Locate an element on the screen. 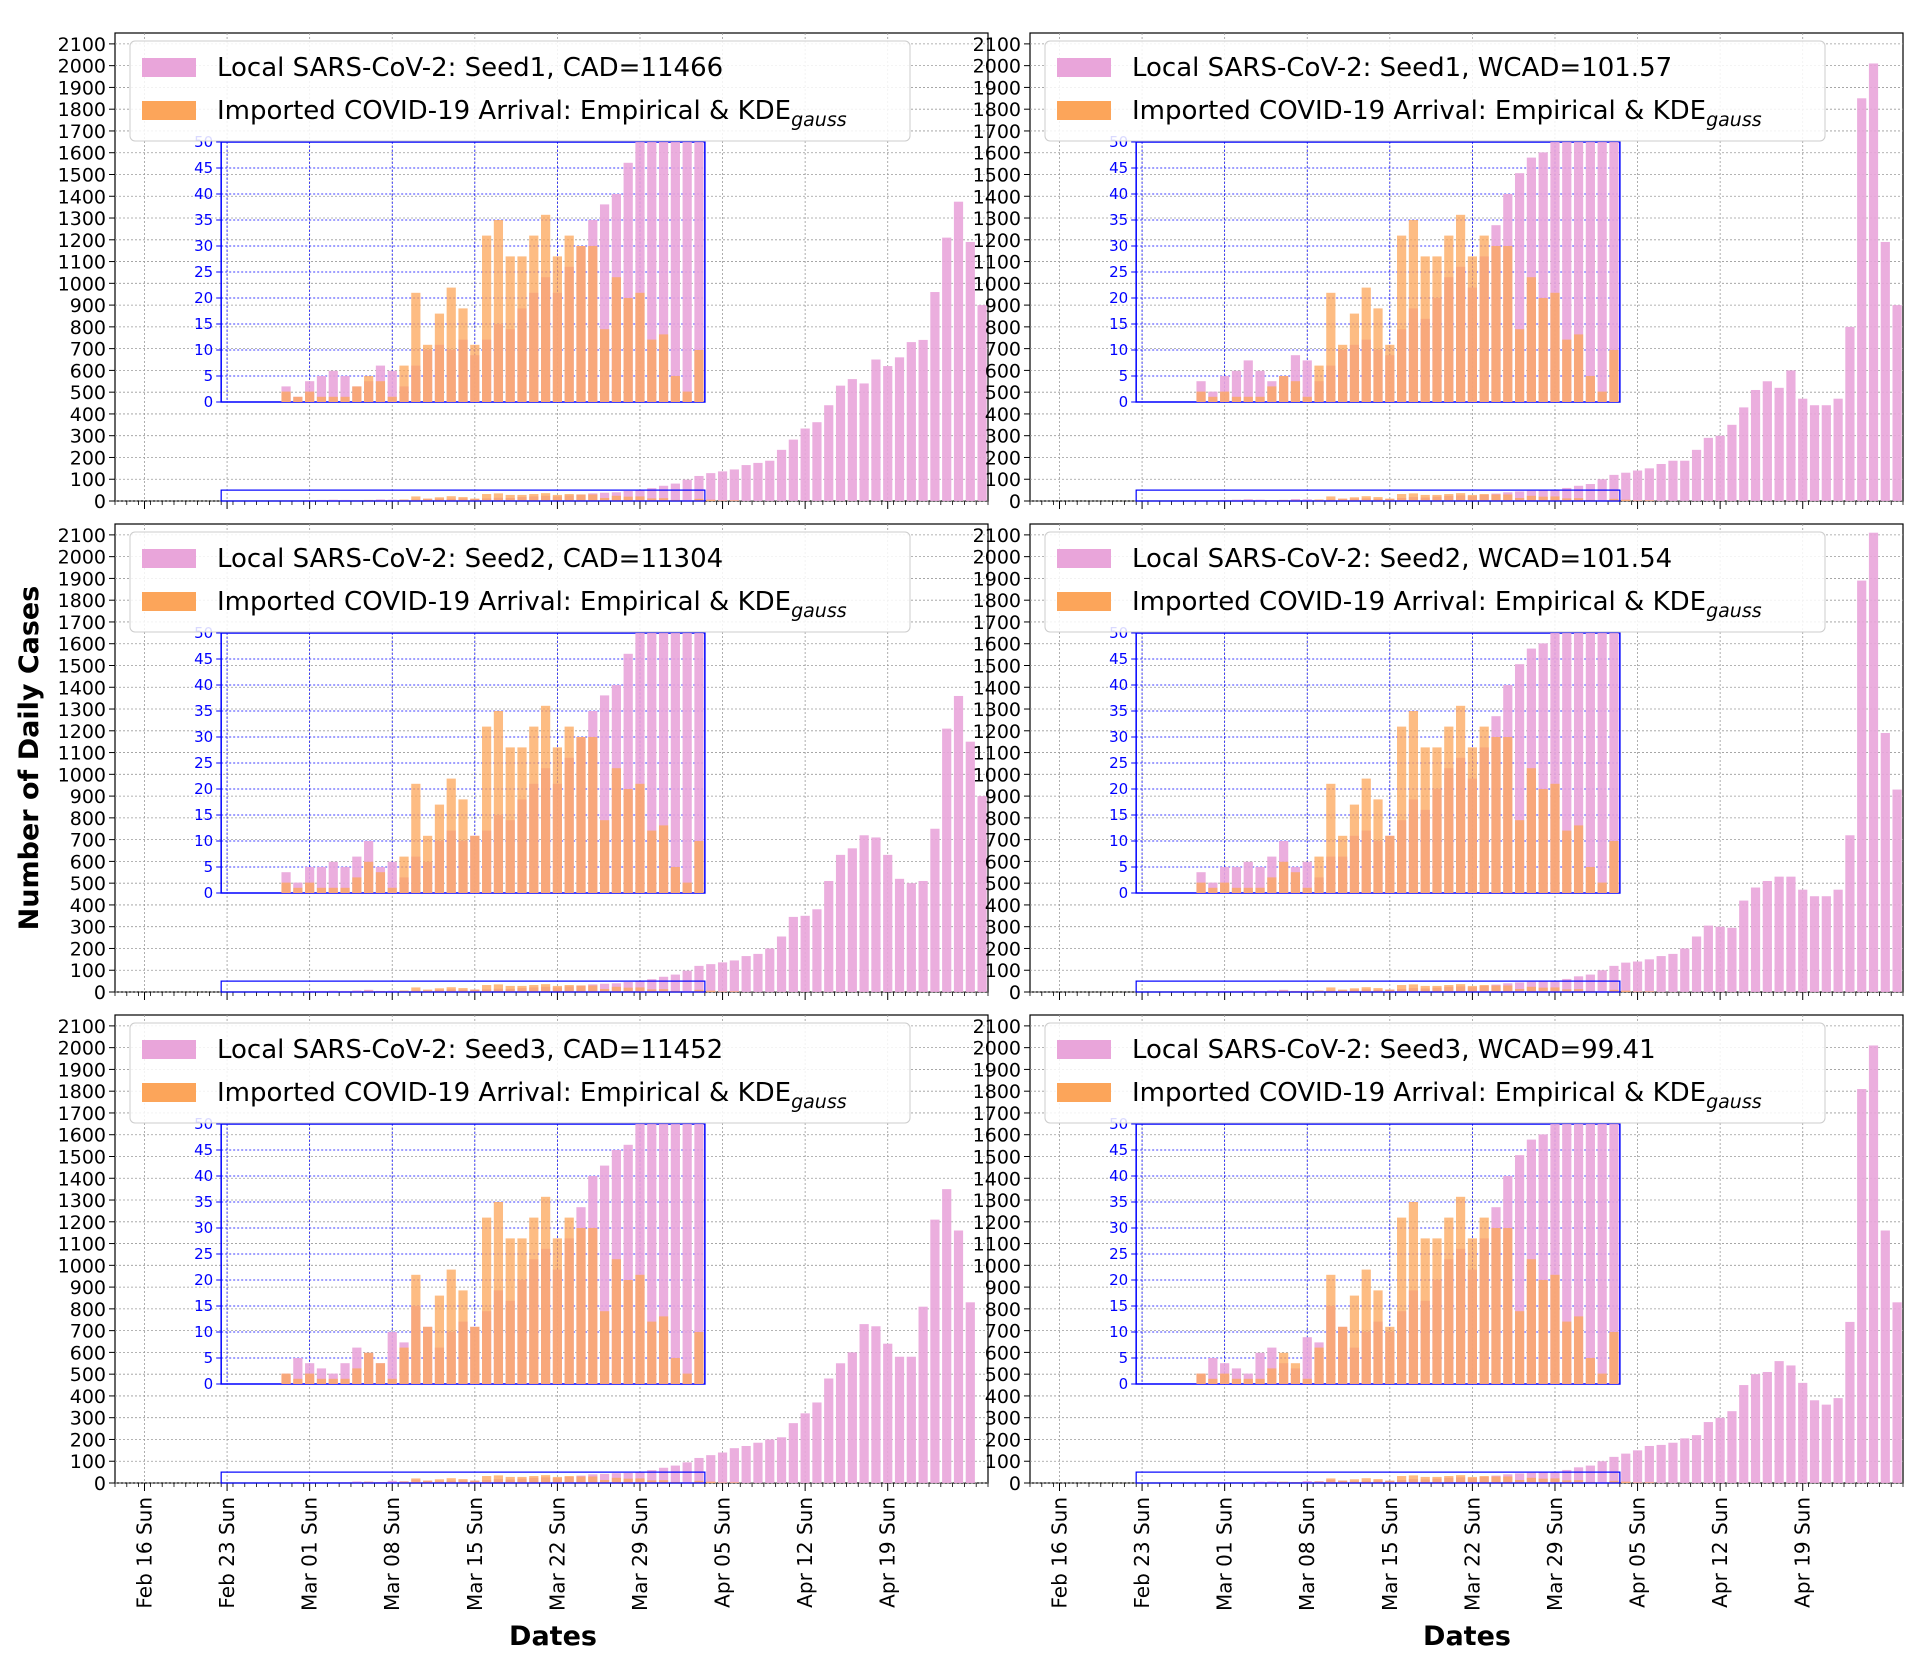 This screenshot has width=1920, height=1657. chart6-xtick-label: Feb 23 Sun is located at coordinates (1142, 1553).